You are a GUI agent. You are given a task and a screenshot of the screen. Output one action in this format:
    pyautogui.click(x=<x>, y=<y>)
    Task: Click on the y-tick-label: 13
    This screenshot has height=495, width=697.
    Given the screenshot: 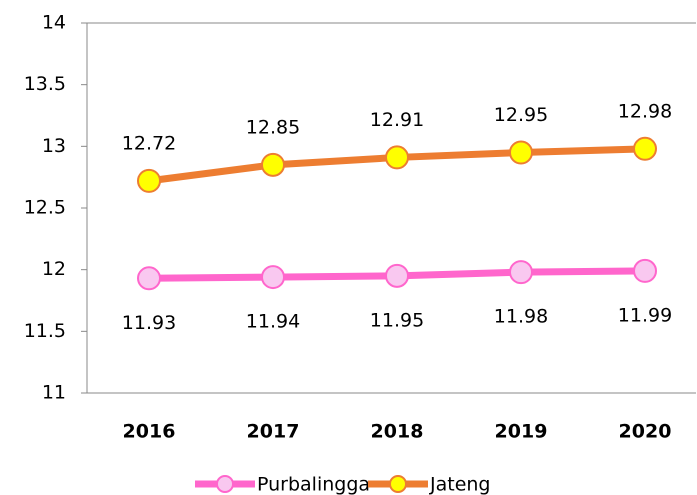 What is the action you would take?
    pyautogui.click(x=54, y=146)
    